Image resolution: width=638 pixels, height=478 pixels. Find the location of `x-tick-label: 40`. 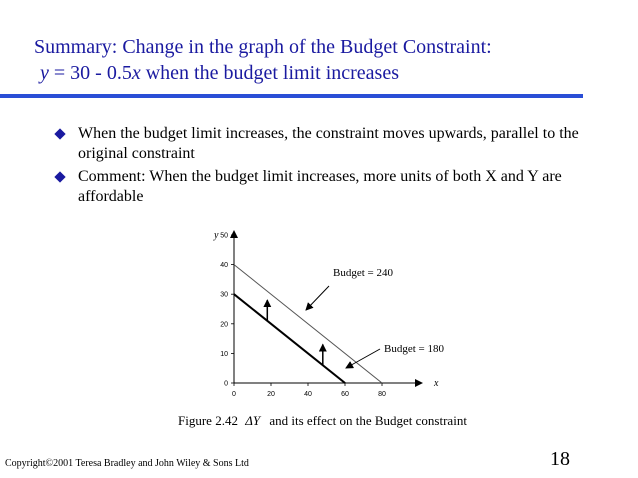

x-tick-label: 40 is located at coordinates (308, 394).